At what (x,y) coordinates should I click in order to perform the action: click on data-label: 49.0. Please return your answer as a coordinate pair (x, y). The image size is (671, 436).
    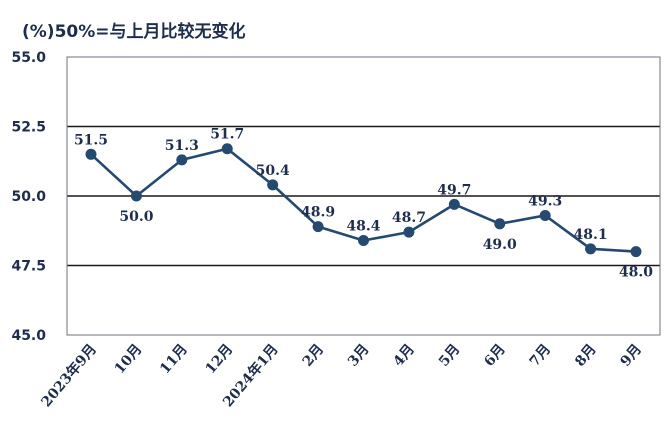
    Looking at the image, I should click on (500, 245).